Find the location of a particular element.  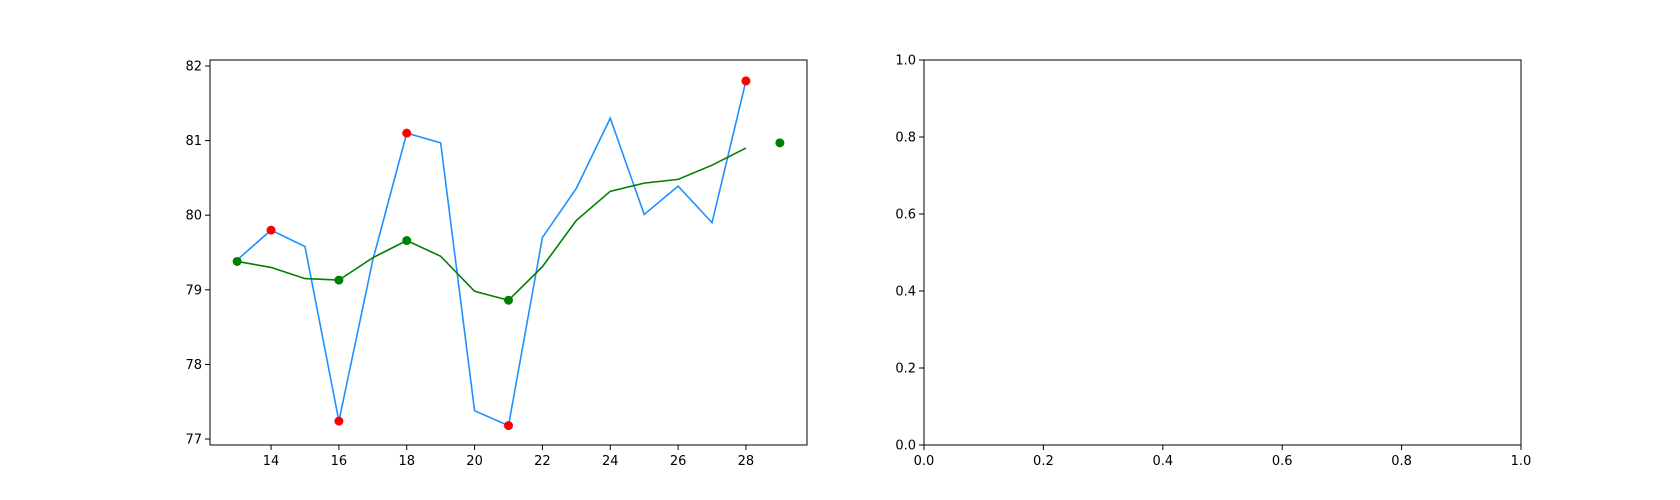

left-series-1-line is located at coordinates (492, 224).